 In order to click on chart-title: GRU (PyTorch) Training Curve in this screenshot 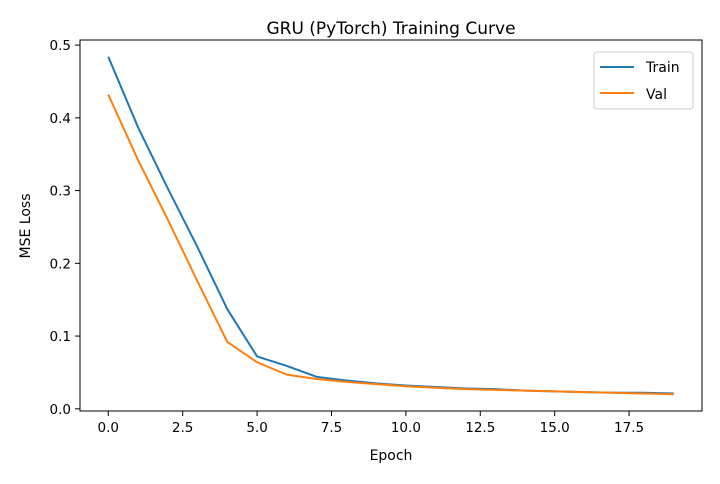, I will do `click(390, 29)`.